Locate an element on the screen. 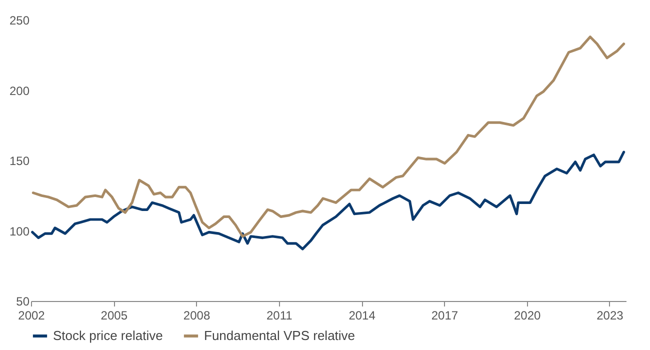 The width and height of the screenshot is (650, 350). y-tick-label: 200 is located at coordinates (19, 91).